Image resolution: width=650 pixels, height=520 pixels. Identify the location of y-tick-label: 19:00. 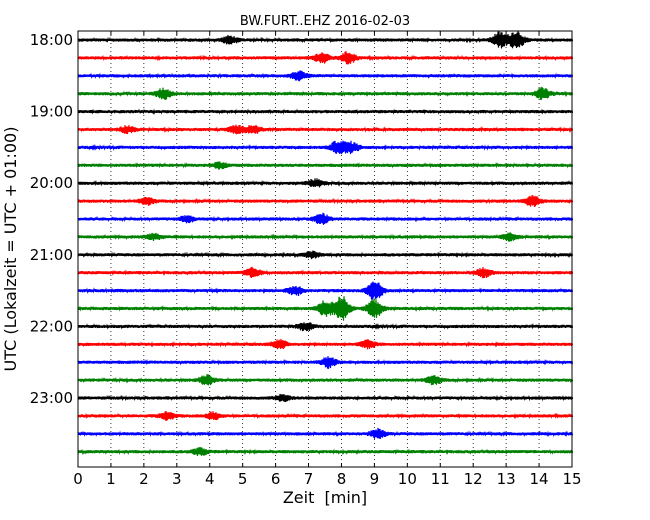
(51, 112).